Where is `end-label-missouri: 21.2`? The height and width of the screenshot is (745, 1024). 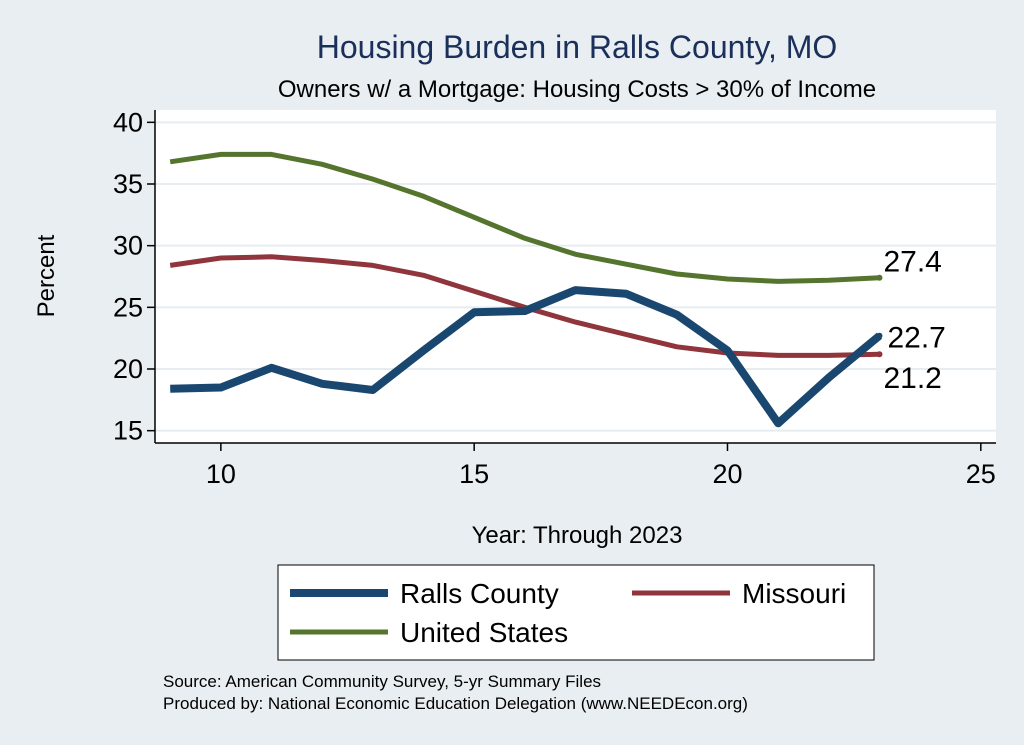
end-label-missouri: 21.2 is located at coordinates (912, 378).